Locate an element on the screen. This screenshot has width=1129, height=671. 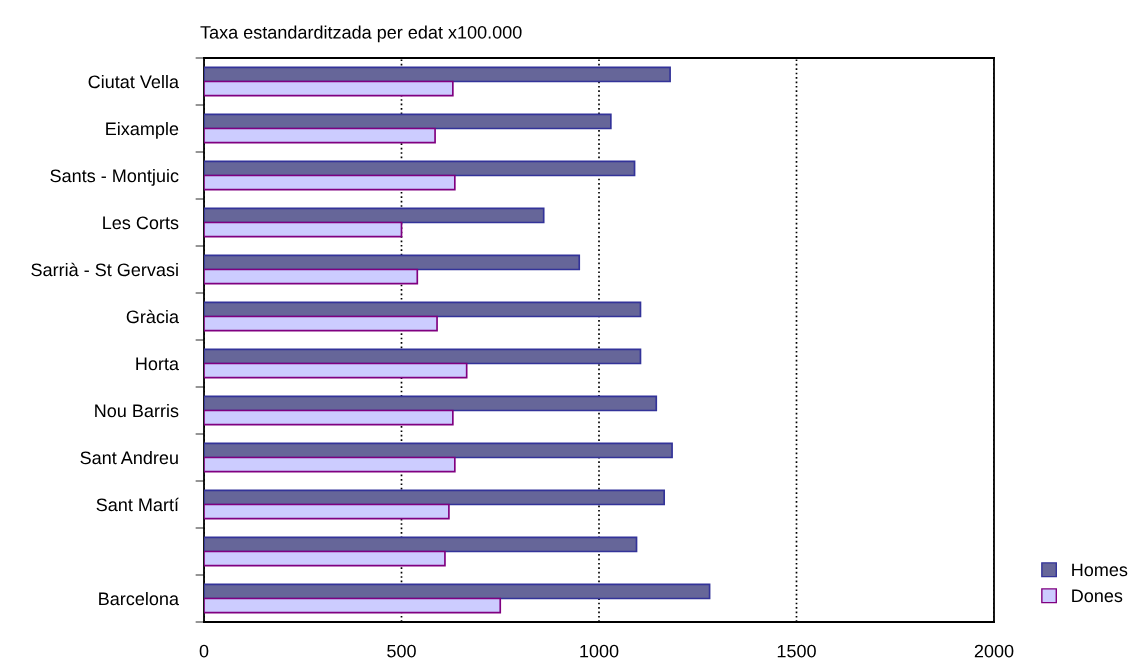
y-tick-label: Ciutat Vella is located at coordinates (133, 81).